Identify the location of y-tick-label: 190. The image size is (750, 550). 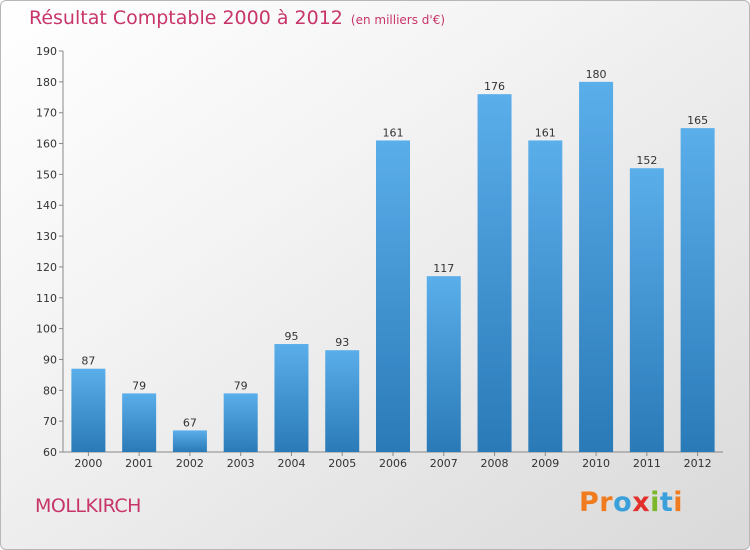
(46, 51).